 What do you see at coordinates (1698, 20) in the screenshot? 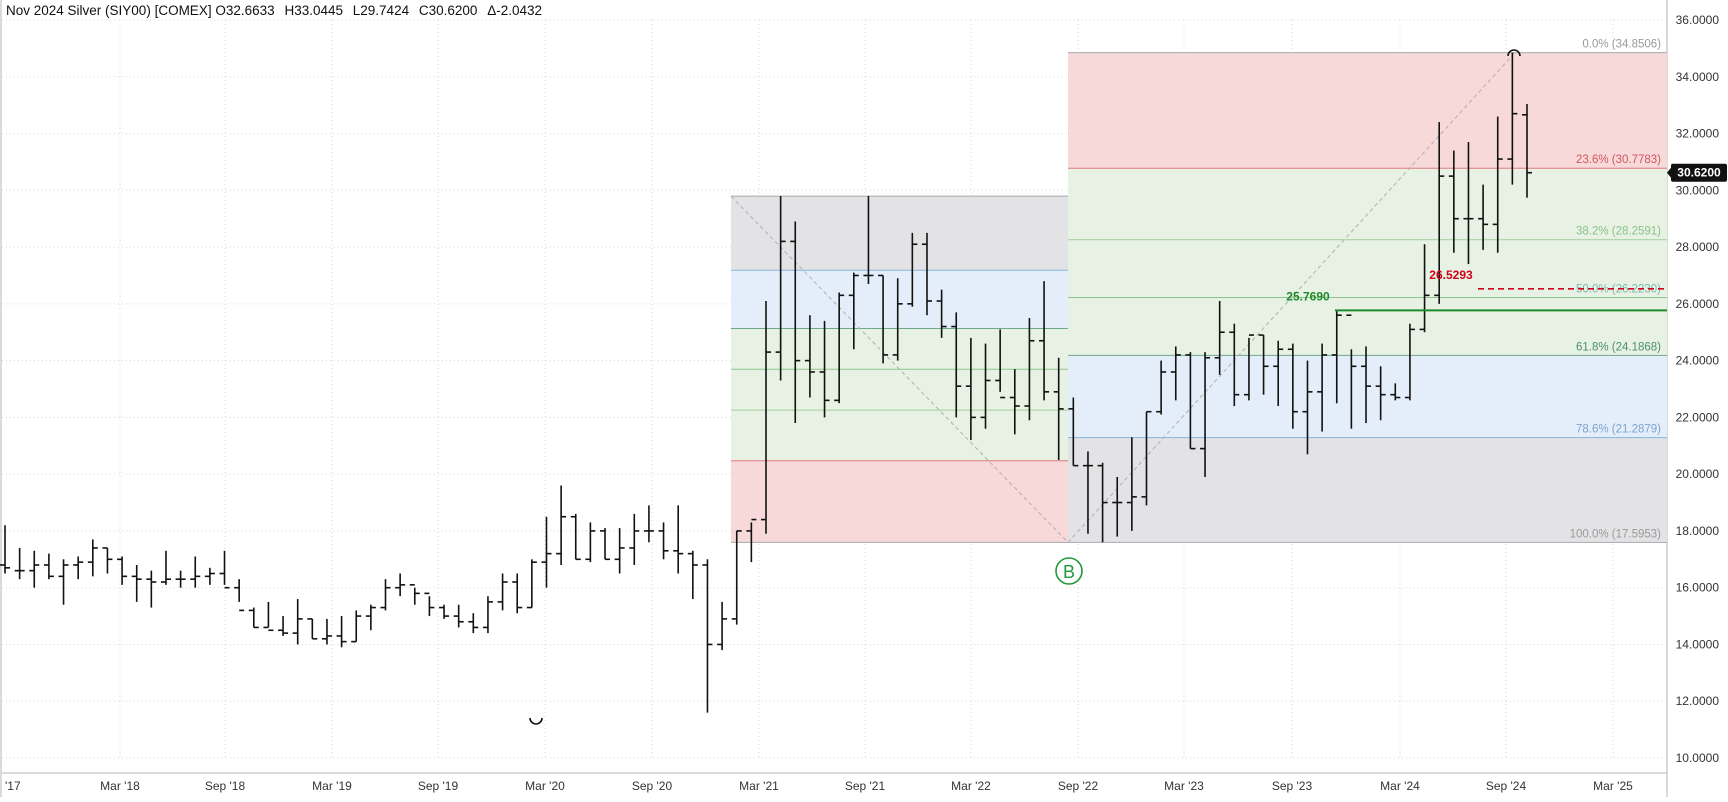
I see `y-tick-label: 36.0000` at bounding box center [1698, 20].